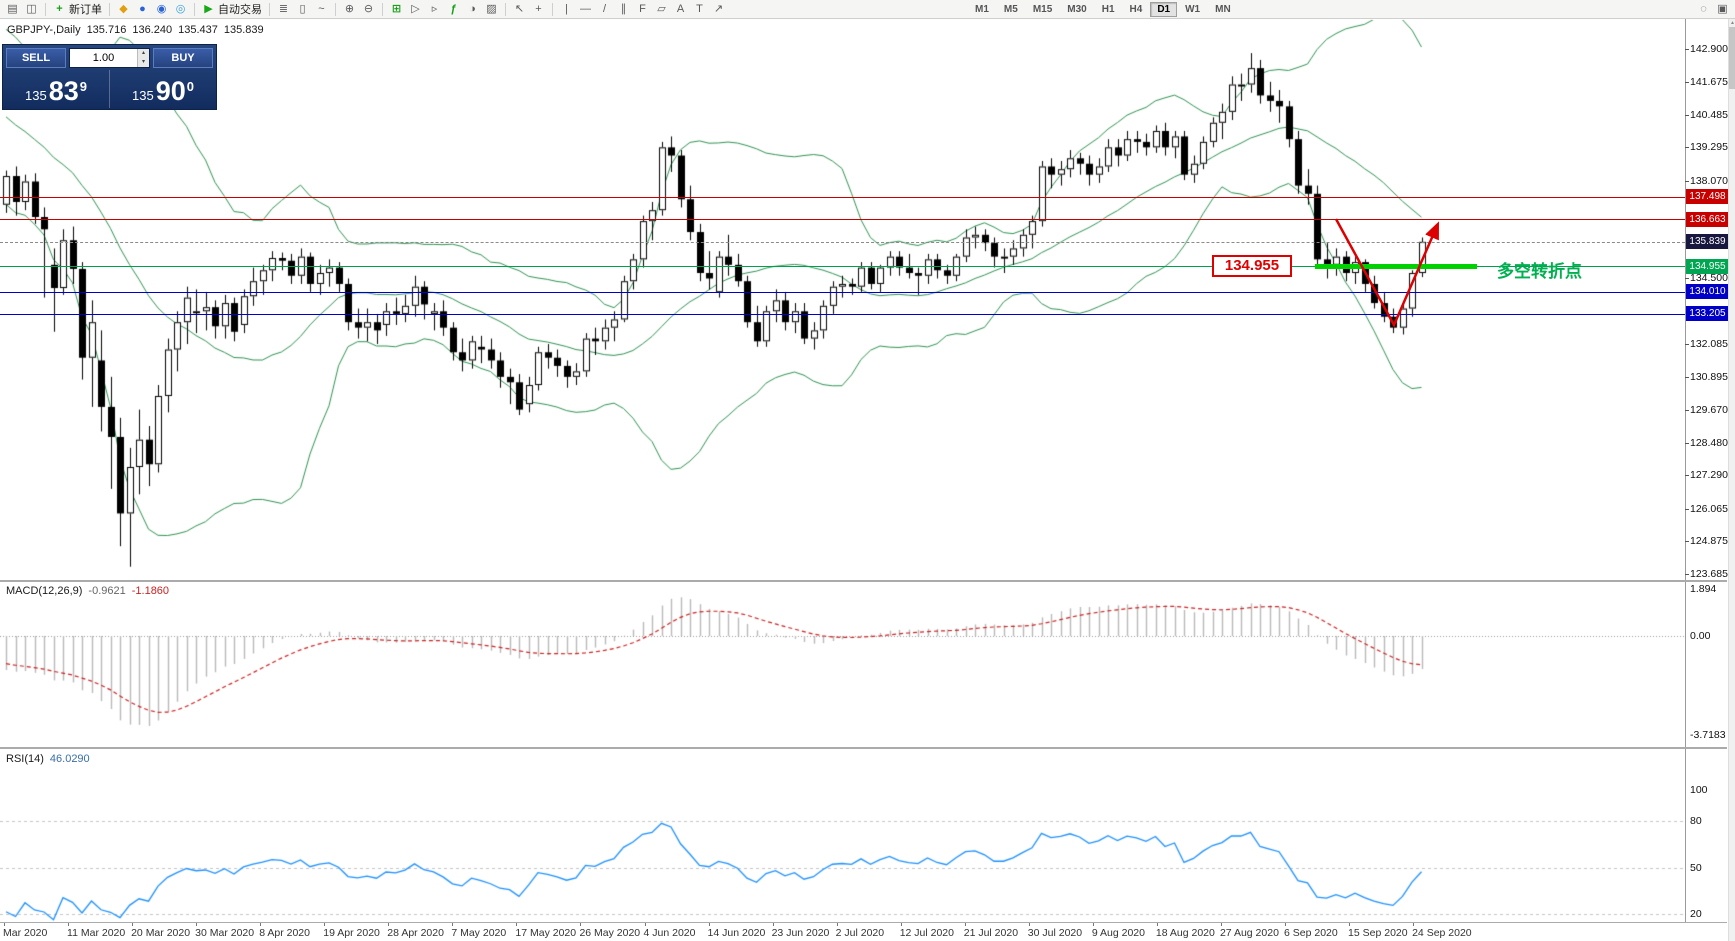 This screenshot has width=1735, height=941. I want to click on symbol-period-label: GBPJPY-,Daily, so click(44, 30).